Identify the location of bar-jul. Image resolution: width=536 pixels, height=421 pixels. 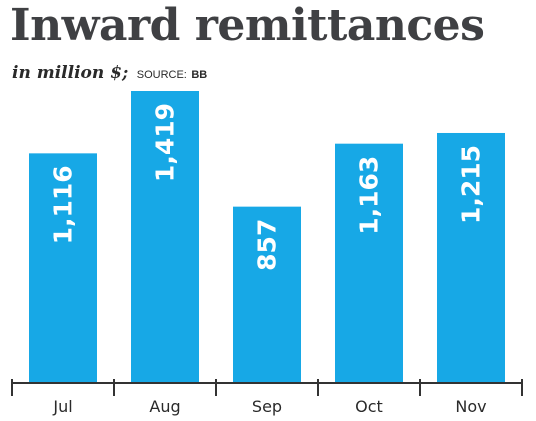
(63, 268).